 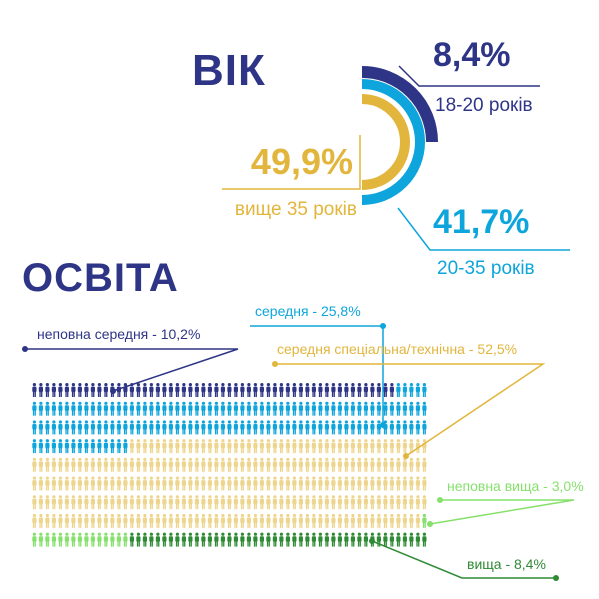 What do you see at coordinates (481, 222) in the screenshot?
I see `age-value-label-2: 41,7%` at bounding box center [481, 222].